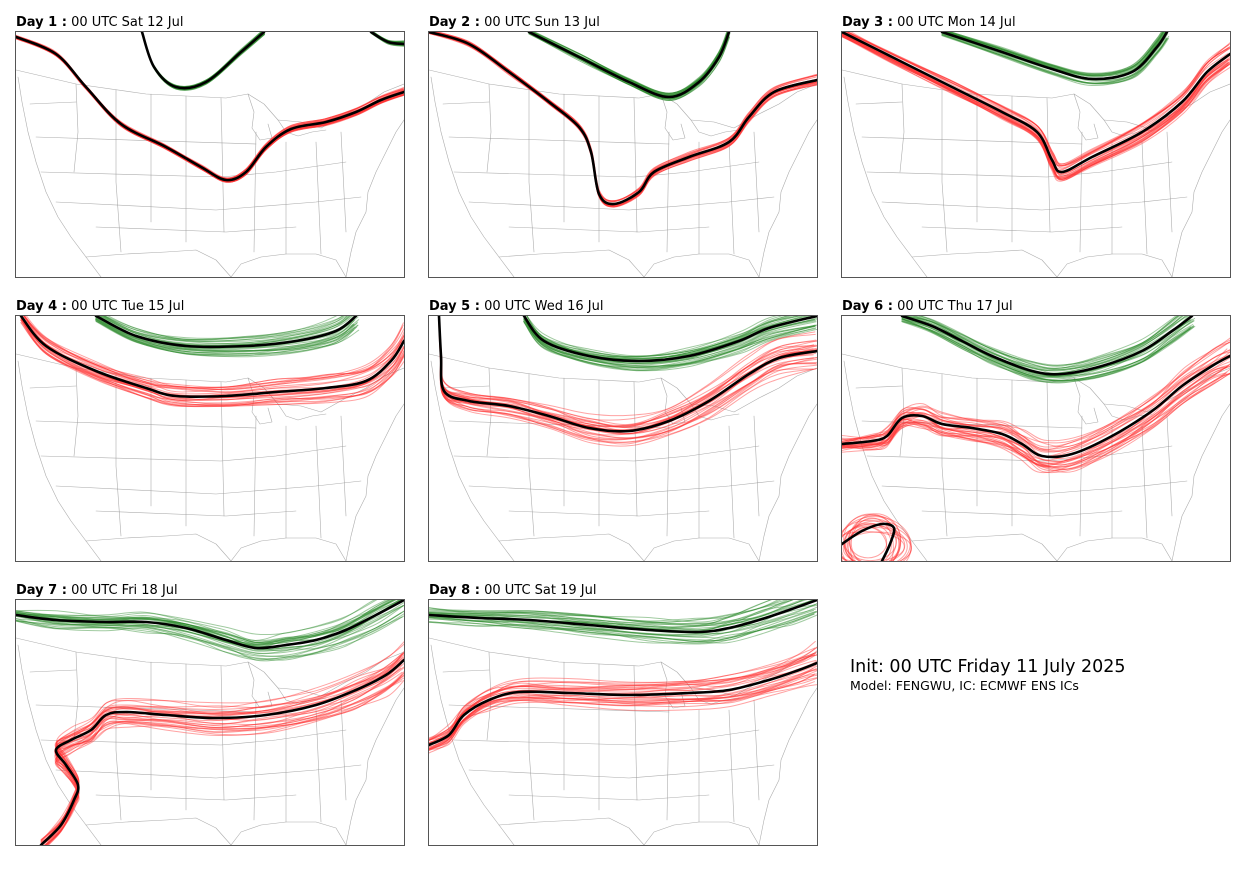 This screenshot has height=872, width=1245. I want to click on cutoff-low-member-contour, so click(877, 540).